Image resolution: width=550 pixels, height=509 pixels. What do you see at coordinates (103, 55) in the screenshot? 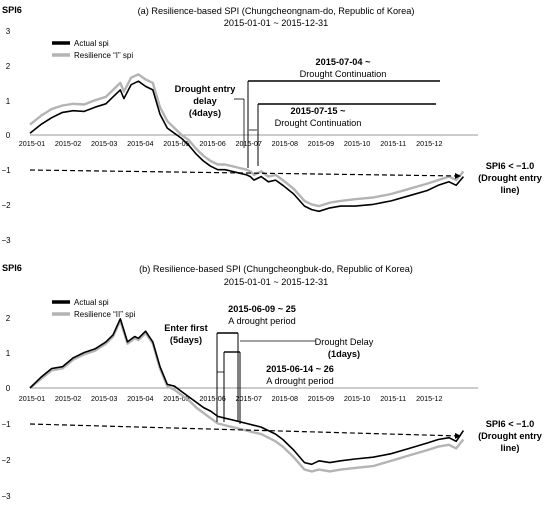
I see `legend-label-resilience: Resilience “I” spi` at bounding box center [103, 55].